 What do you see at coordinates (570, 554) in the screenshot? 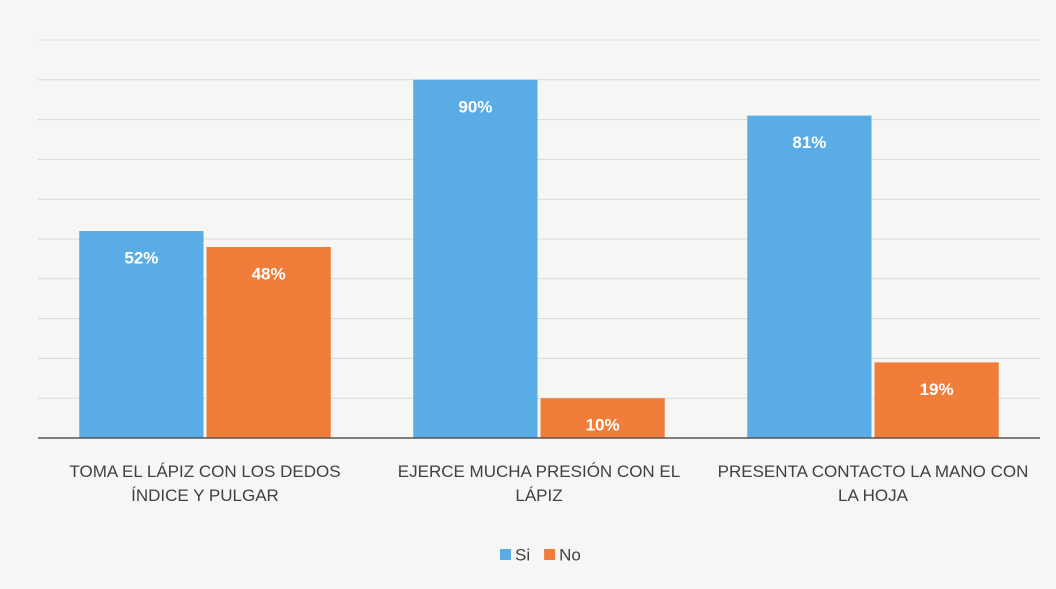
I see `legend-label: No` at bounding box center [570, 554].